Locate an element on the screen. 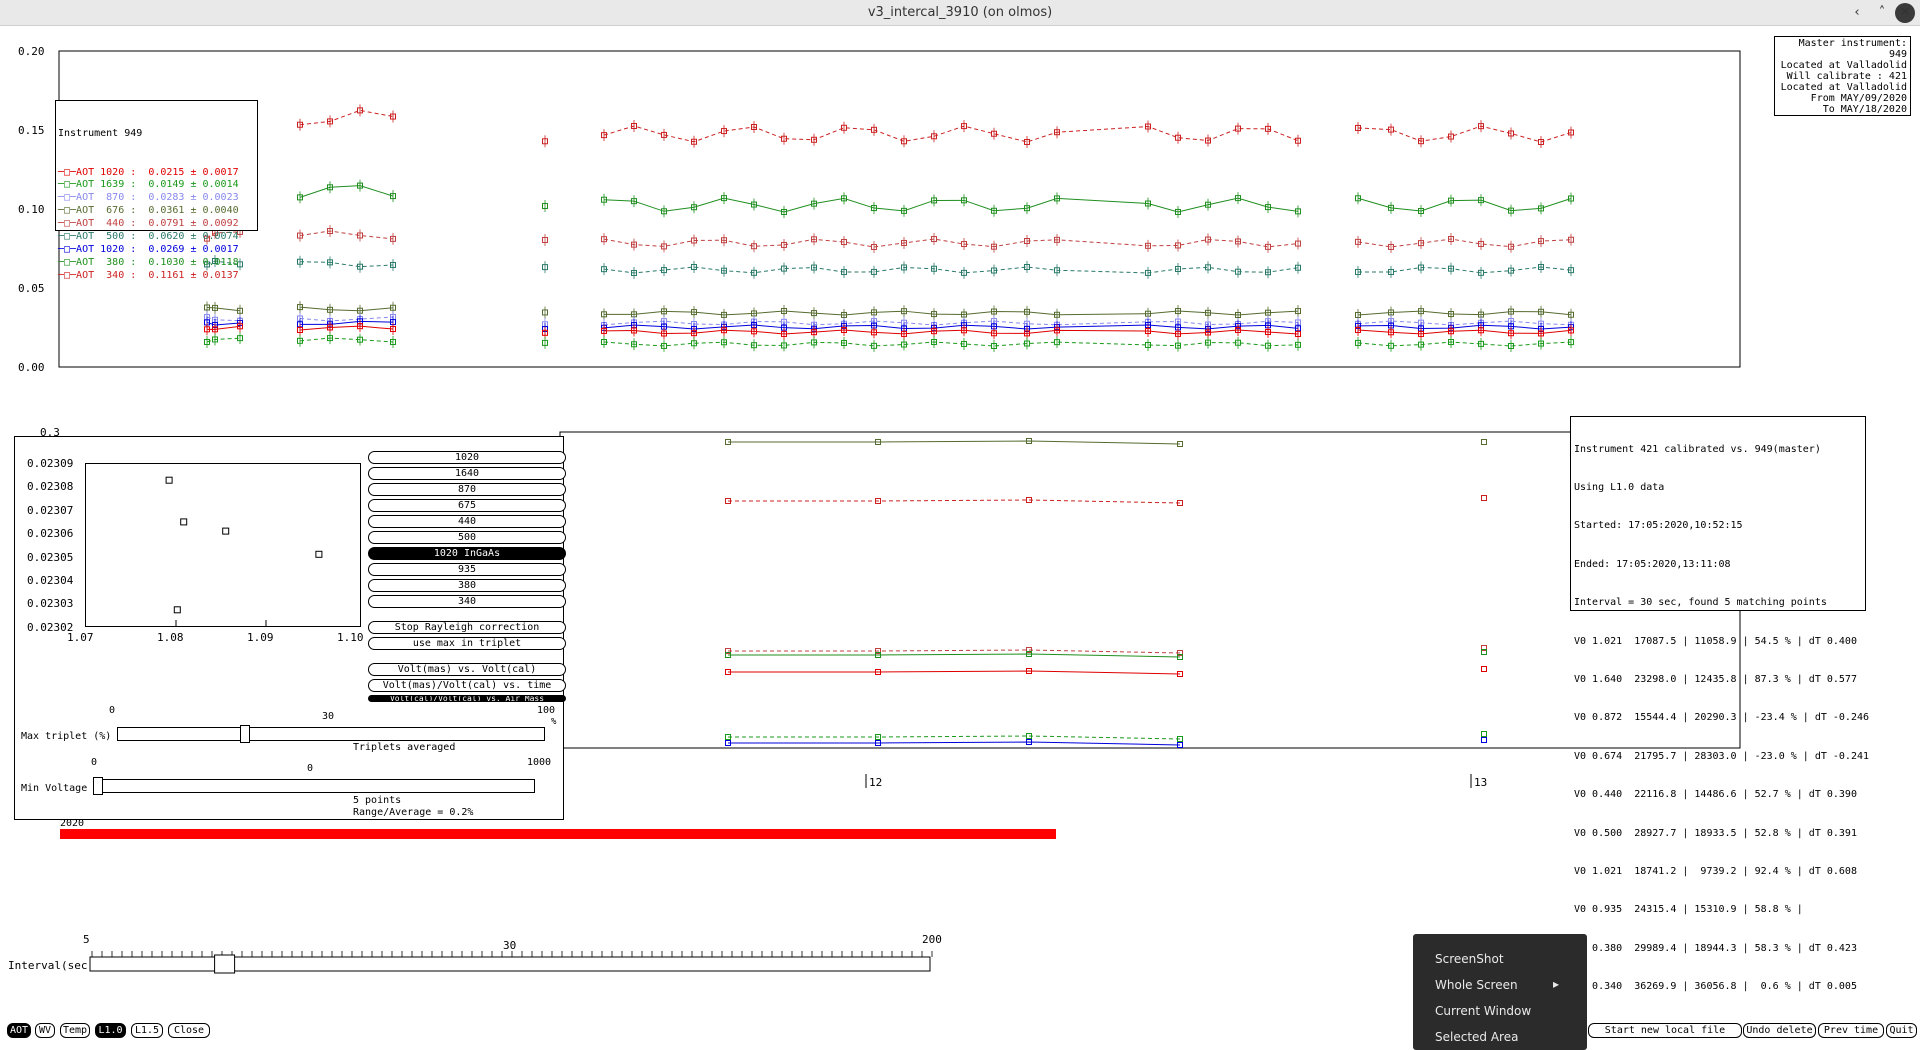 Image resolution: width=1920 pixels, height=1050 pixels. close-button: Close is located at coordinates (189, 1030).